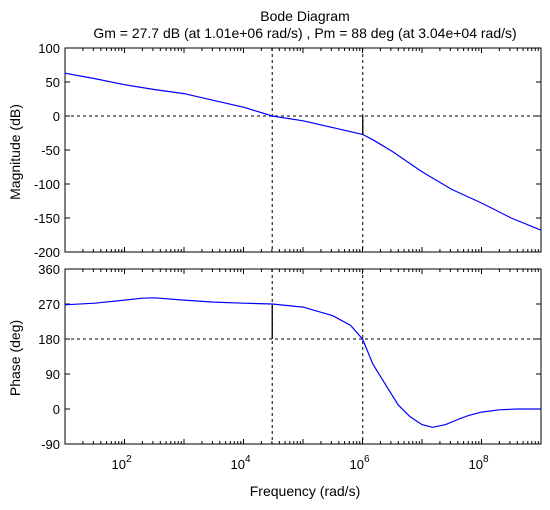  What do you see at coordinates (49, 269) in the screenshot?
I see `phase-ytick-label: 360` at bounding box center [49, 269].